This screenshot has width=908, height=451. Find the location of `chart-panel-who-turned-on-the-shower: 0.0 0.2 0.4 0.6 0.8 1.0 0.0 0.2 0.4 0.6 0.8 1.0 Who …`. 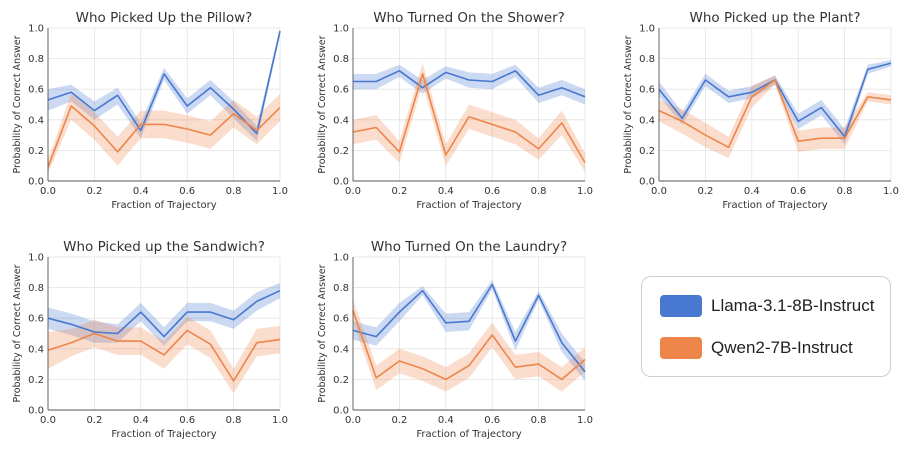

chart-panel-who-turned-on-the-shower: 0.0 0.2 0.4 0.6 0.8 1.0 0.0 0.2 0.4 0.6 0.8 1.0 Who … is located at coordinates (455, 110).